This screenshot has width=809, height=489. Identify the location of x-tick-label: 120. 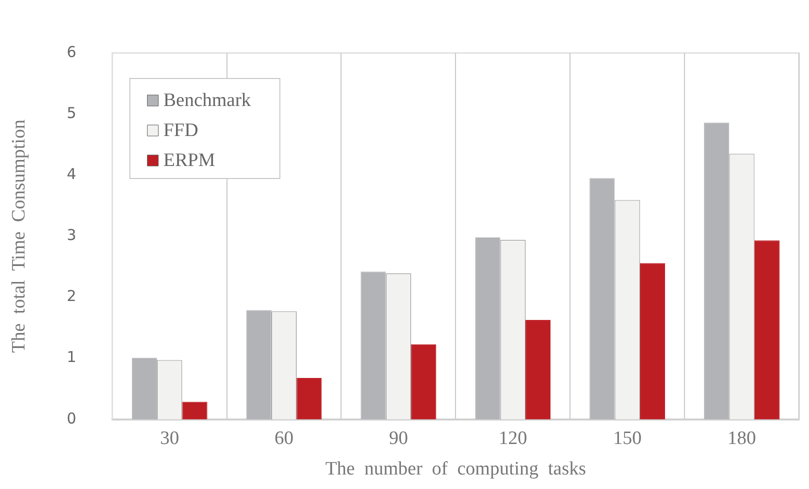
(513, 438).